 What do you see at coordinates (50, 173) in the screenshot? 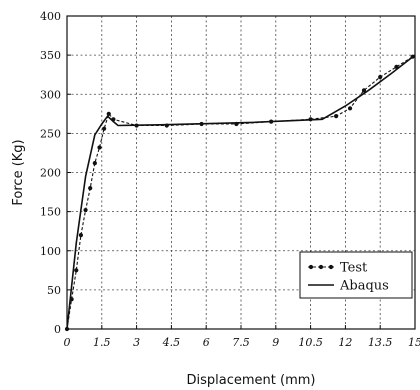
I see `y-tick-label: 200` at bounding box center [50, 173].